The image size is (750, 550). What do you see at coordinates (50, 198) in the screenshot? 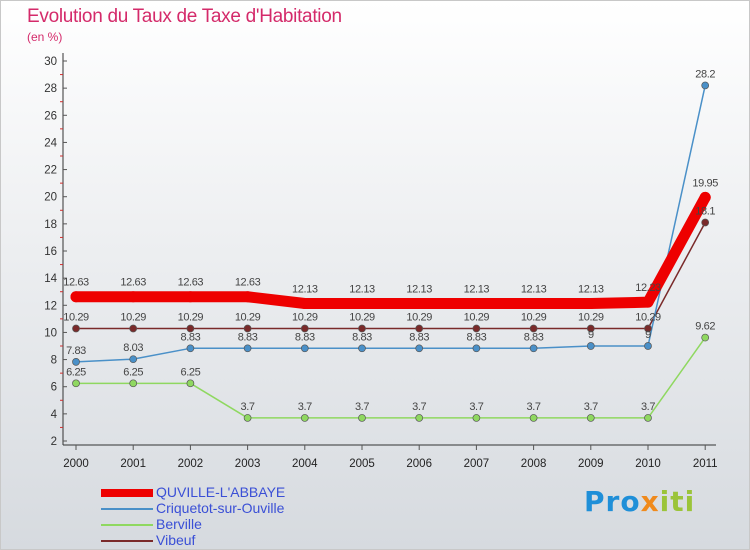
I see `y-tick-label: 20` at bounding box center [50, 198].